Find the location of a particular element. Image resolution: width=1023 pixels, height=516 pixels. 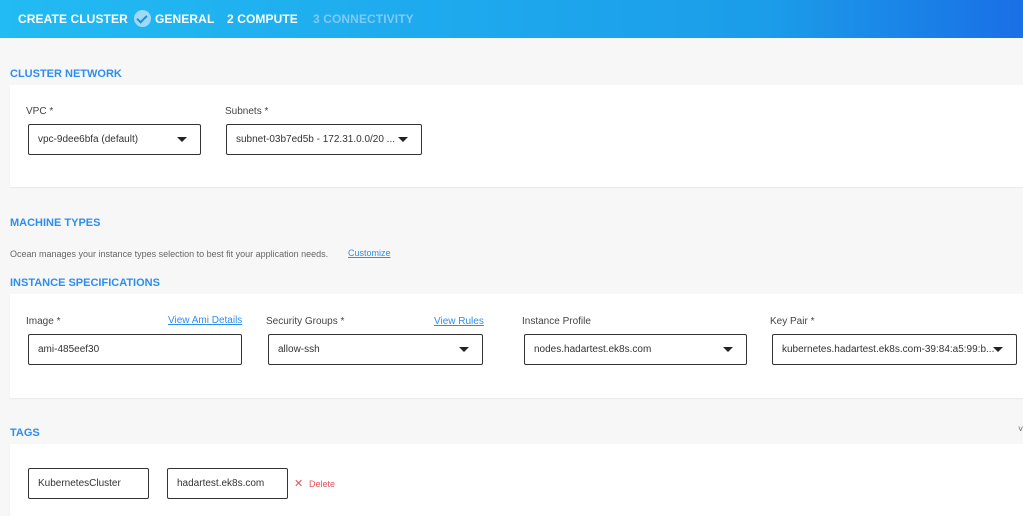

vpc-value: vpc-9dee6bfa (default) is located at coordinates (88, 139).